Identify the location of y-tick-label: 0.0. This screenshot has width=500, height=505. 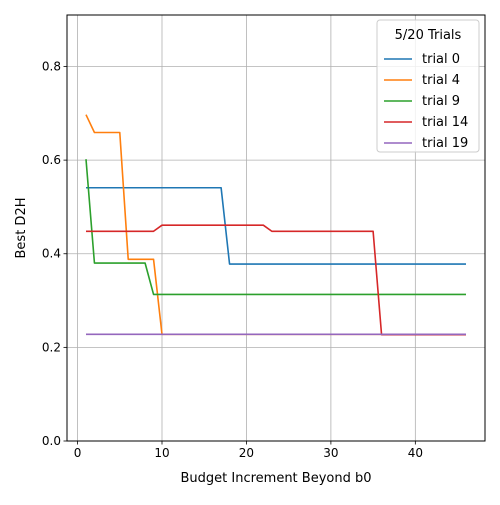
(51, 441).